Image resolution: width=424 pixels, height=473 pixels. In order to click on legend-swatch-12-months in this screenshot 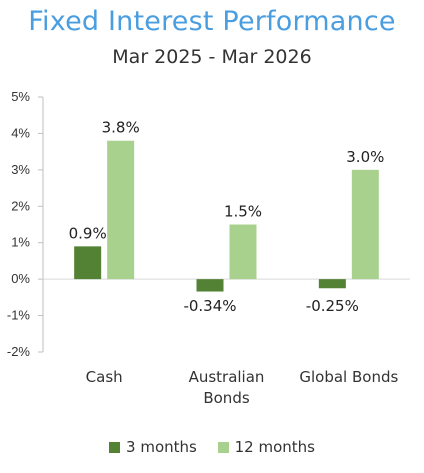, I will do `click(223, 447)`.